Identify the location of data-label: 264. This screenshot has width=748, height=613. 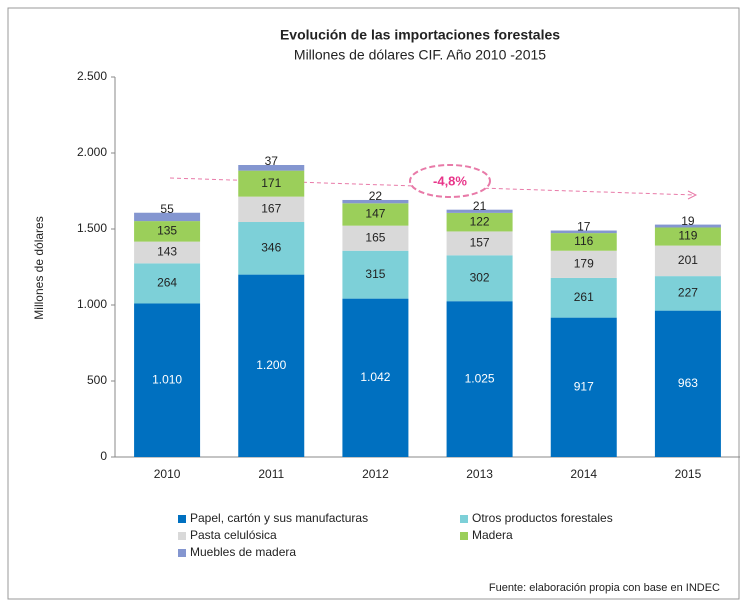
(167, 283).